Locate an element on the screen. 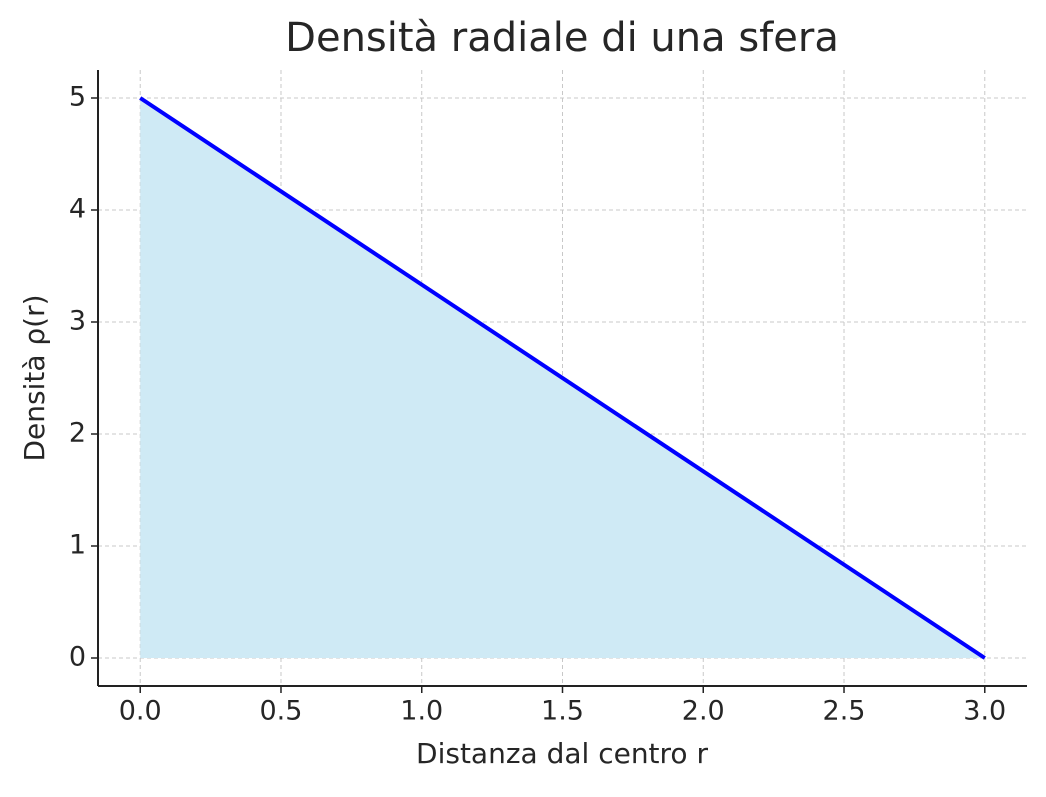  y-axis-label: Densità ρ(r) is located at coordinates (34, 377).